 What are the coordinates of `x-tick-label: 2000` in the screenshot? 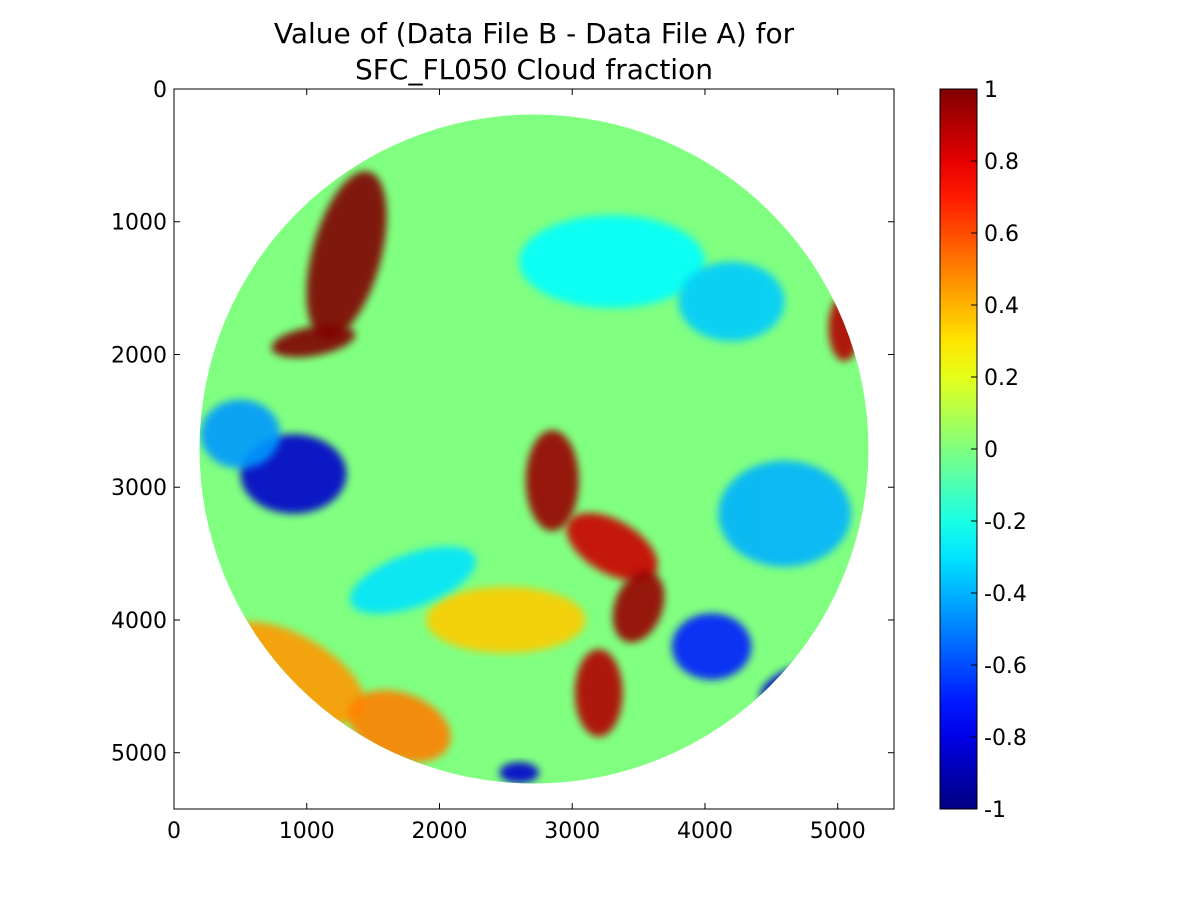 It's located at (439, 831).